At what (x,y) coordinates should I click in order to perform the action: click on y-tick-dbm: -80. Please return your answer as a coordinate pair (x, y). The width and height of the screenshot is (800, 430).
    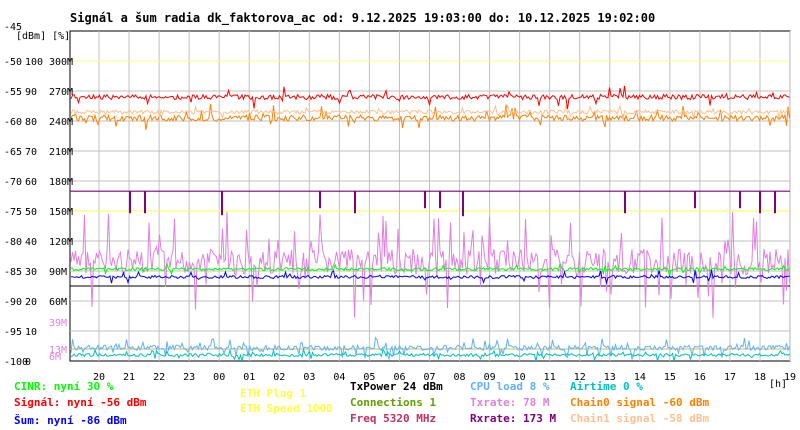
    Looking at the image, I should click on (13, 242).